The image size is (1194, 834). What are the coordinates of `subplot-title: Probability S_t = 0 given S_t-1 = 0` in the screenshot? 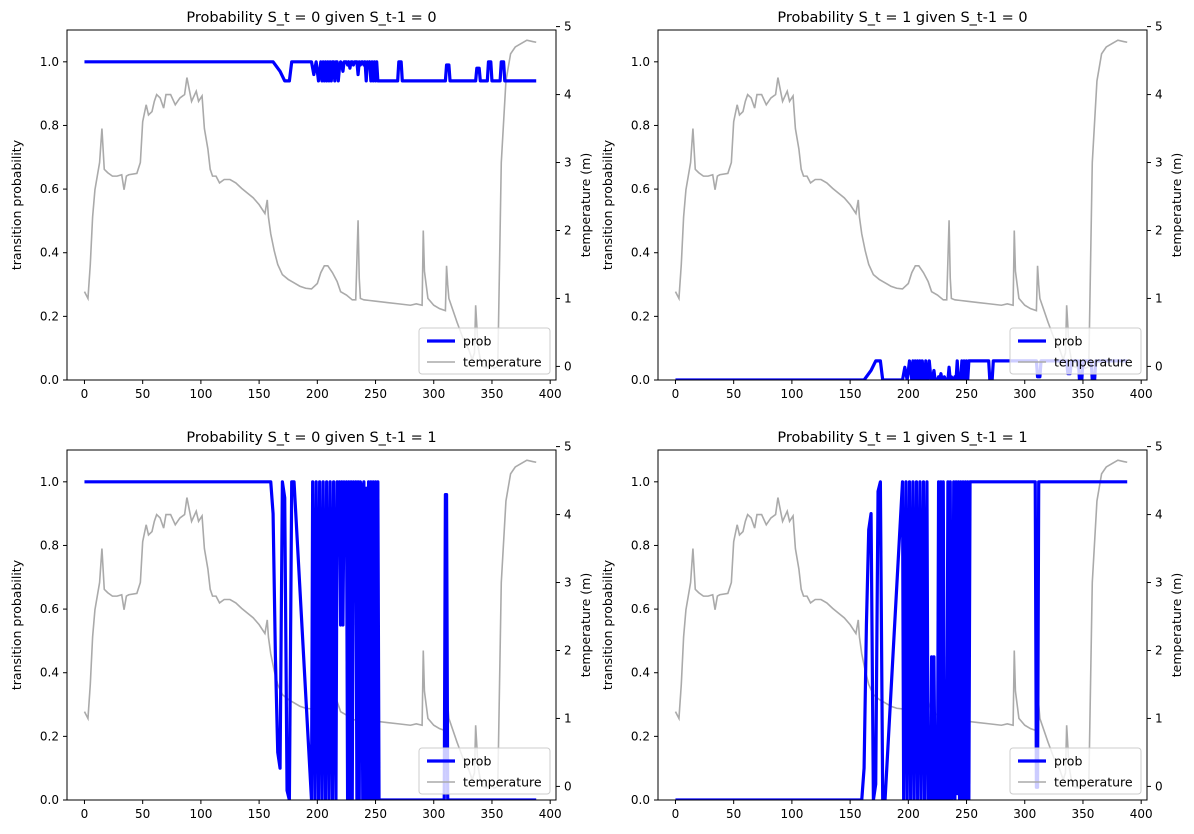 It's located at (311, 18).